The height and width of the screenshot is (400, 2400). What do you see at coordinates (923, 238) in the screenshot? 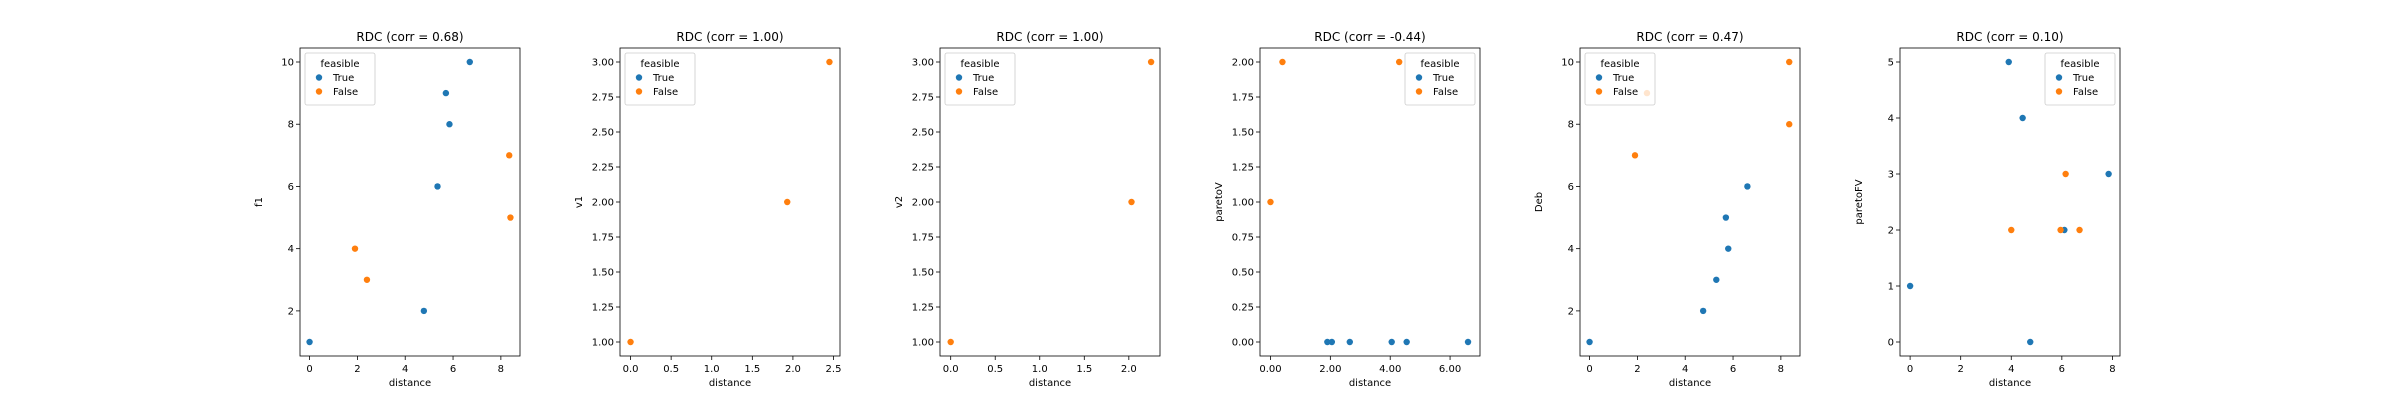
I see `y-tick-label: 1.75` at bounding box center [923, 238].